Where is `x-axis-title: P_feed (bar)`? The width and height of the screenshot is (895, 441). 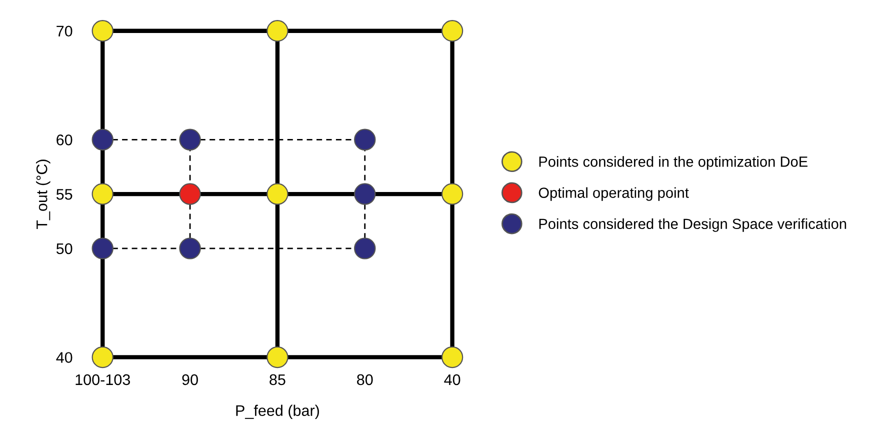
x-axis-title: P_feed (bar) is located at coordinates (277, 412).